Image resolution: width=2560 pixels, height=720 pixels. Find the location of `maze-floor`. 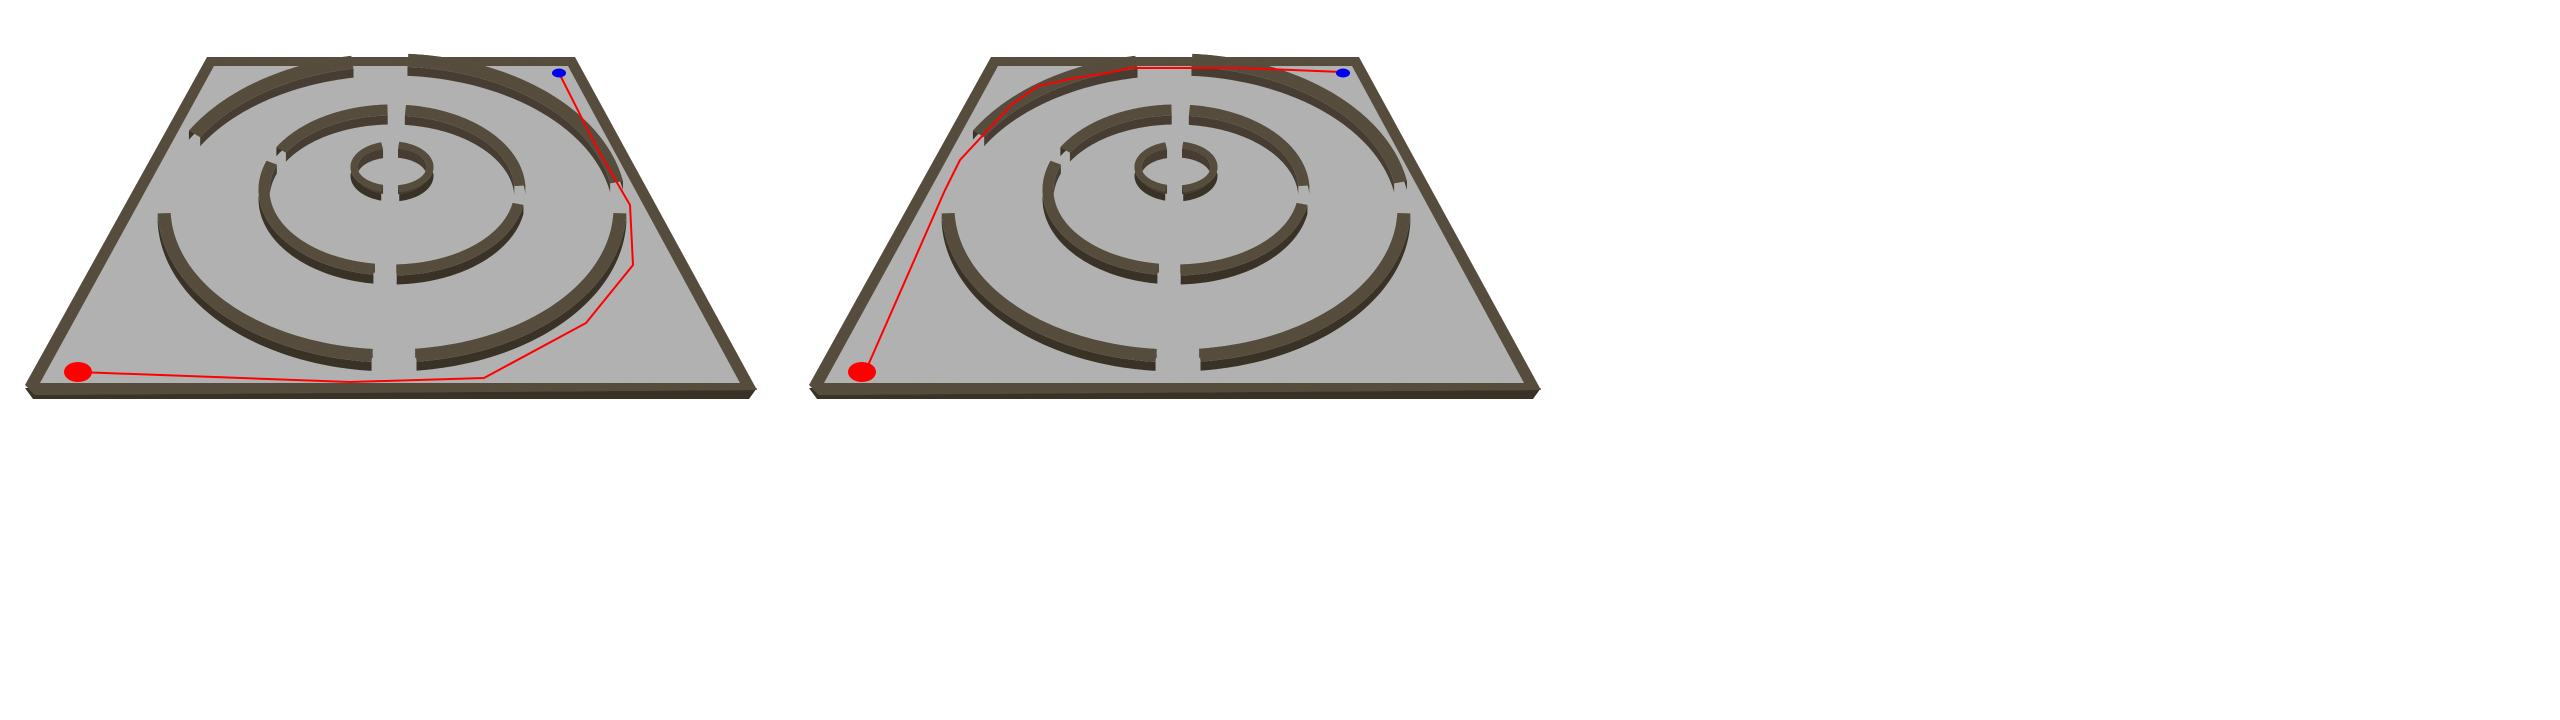

maze-floor is located at coordinates (390, 224).